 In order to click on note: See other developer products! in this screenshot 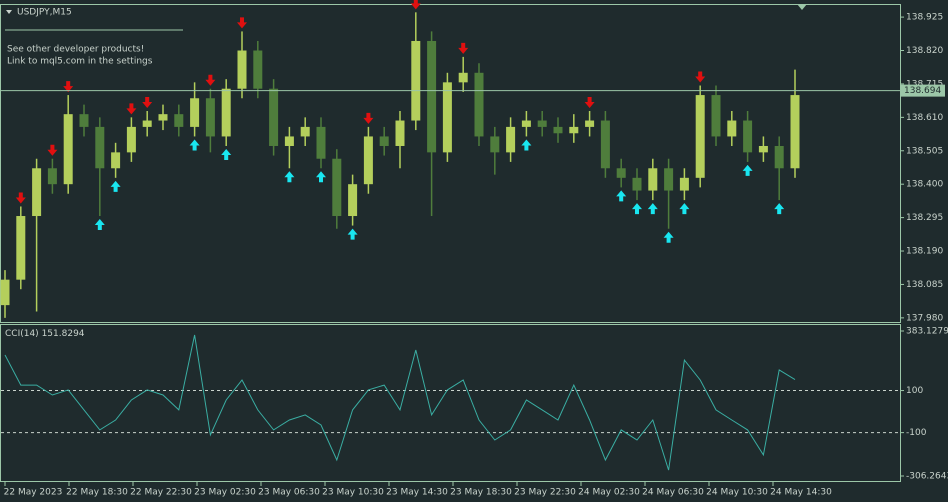, I will do `click(75, 50)`.